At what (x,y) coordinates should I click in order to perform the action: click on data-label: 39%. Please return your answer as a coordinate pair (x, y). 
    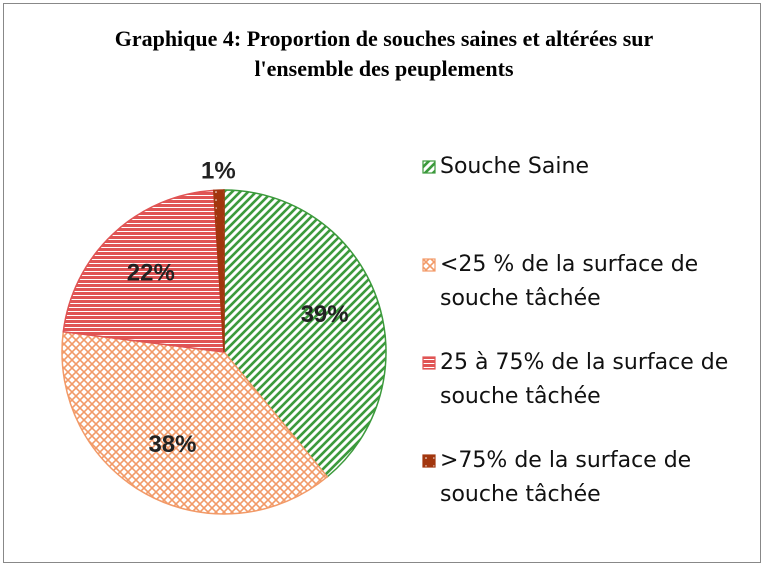
    Looking at the image, I should click on (325, 314).